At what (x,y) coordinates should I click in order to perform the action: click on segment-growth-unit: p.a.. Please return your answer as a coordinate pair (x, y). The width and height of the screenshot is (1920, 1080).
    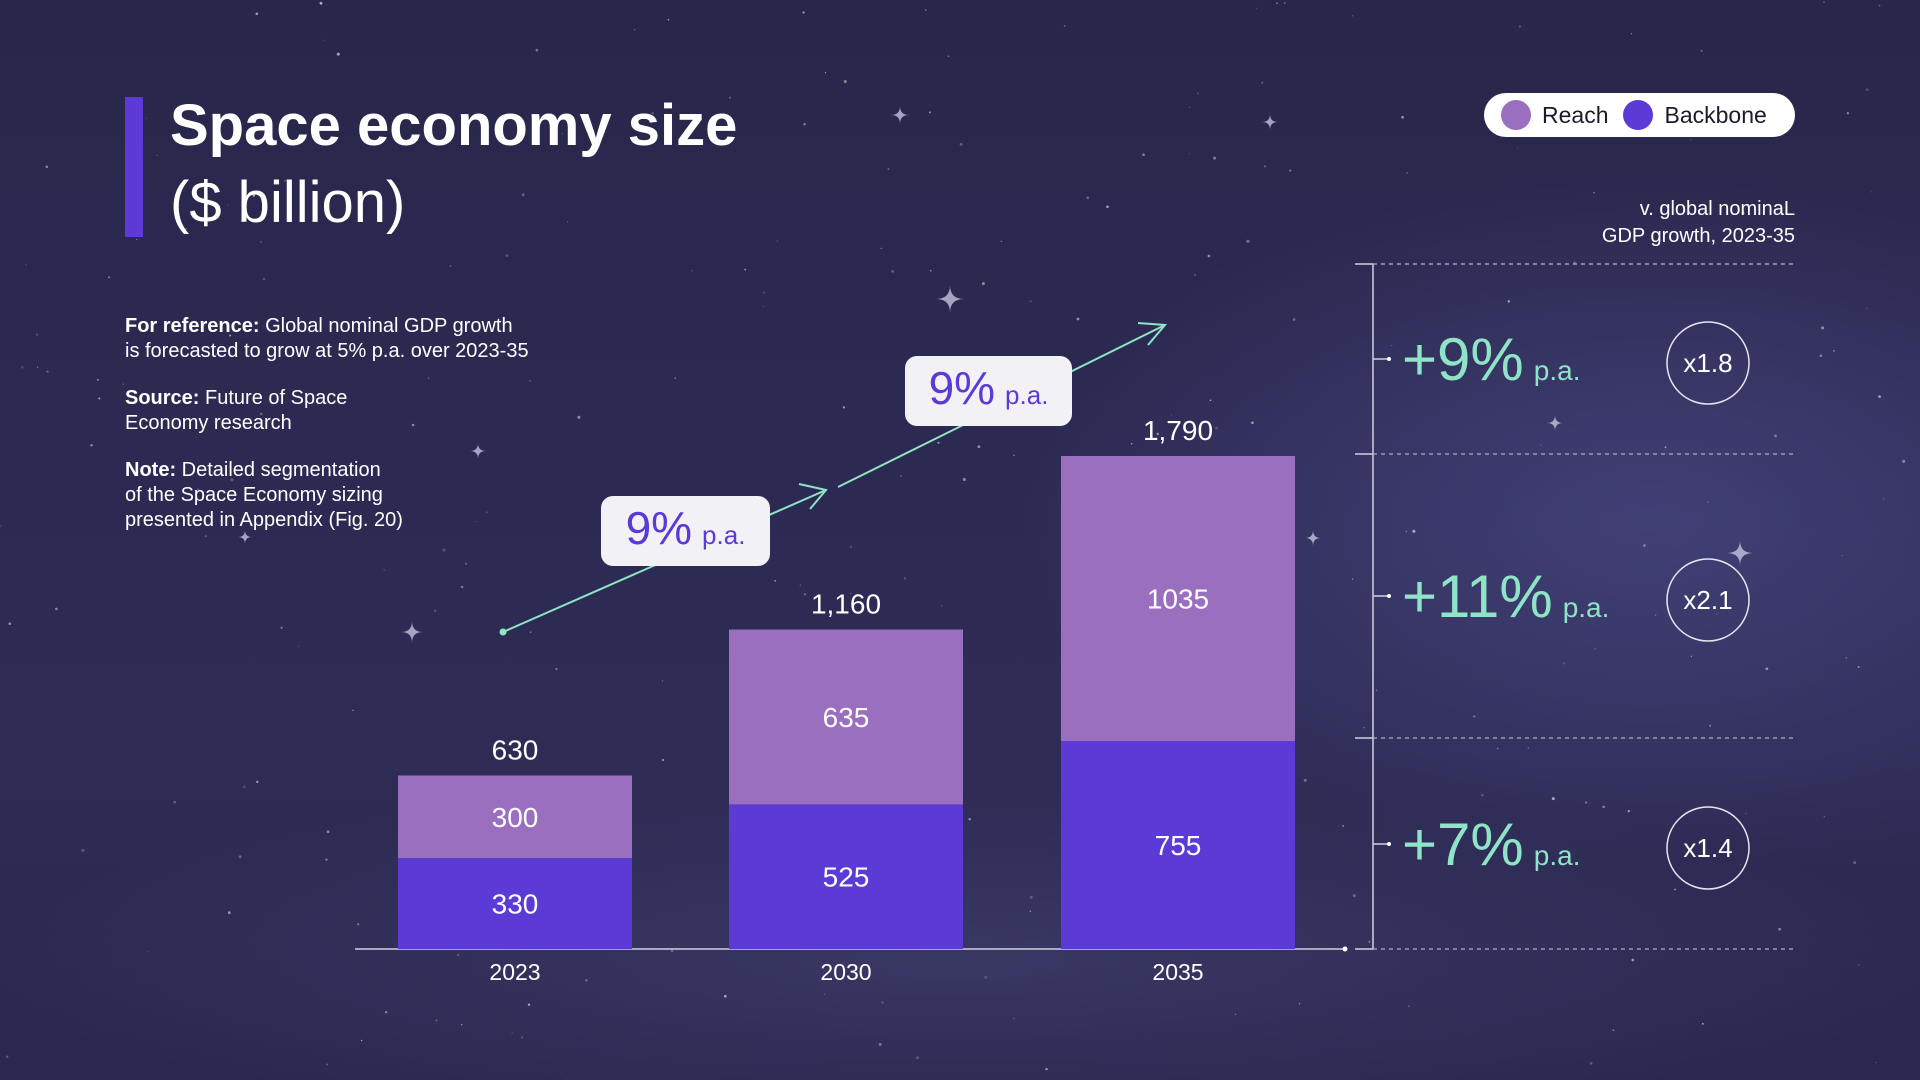
    Looking at the image, I should click on (1586, 607).